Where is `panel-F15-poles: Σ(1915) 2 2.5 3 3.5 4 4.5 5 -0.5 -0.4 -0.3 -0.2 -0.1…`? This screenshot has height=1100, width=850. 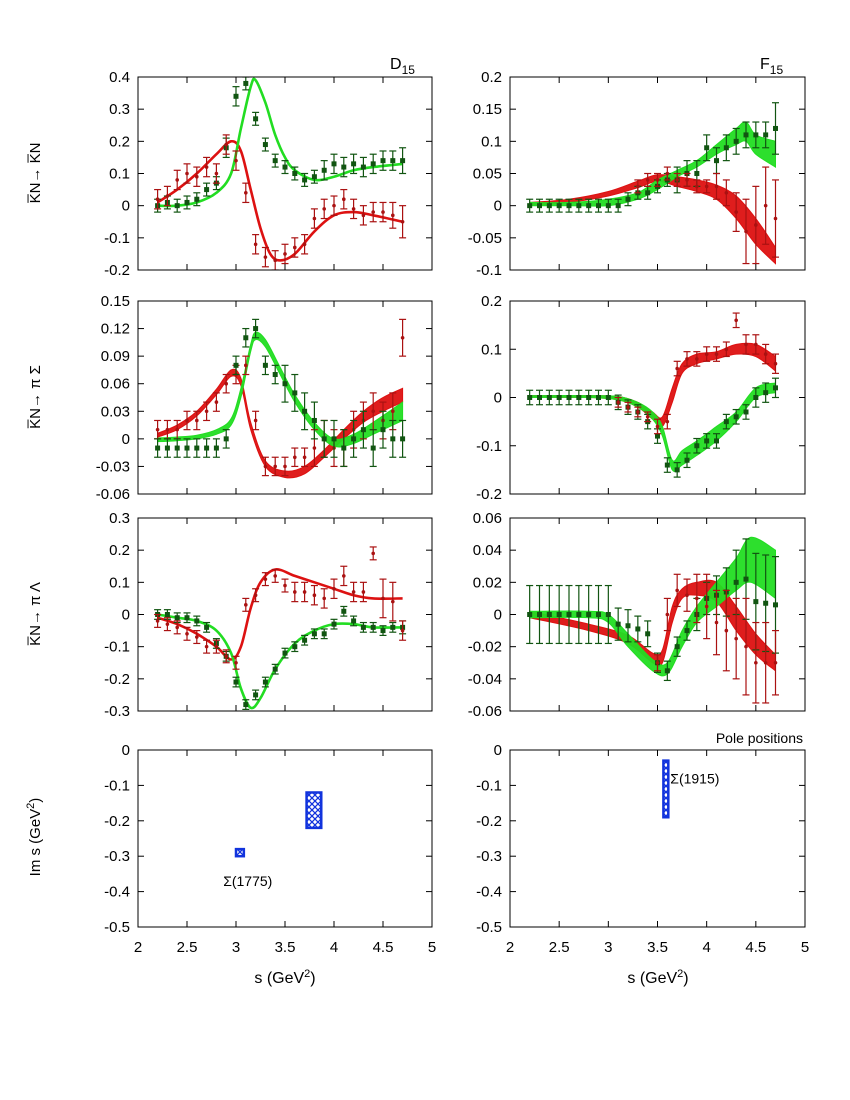 panel-F15-poles: Σ(1915) 2 2.5 3 3.5 4 4.5 5 -0.5 -0.4 -0.3 -0.2 -0.1… is located at coordinates (642, 843).